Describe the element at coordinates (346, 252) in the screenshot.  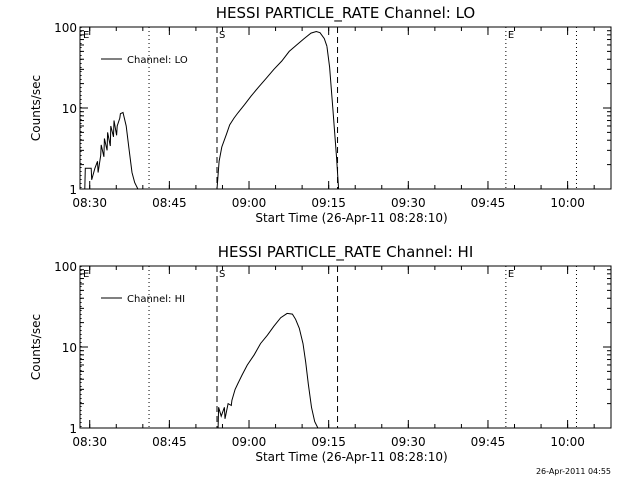
I see `chart-title: HESSI PARTICLE_RATE Channel: HI` at that location.